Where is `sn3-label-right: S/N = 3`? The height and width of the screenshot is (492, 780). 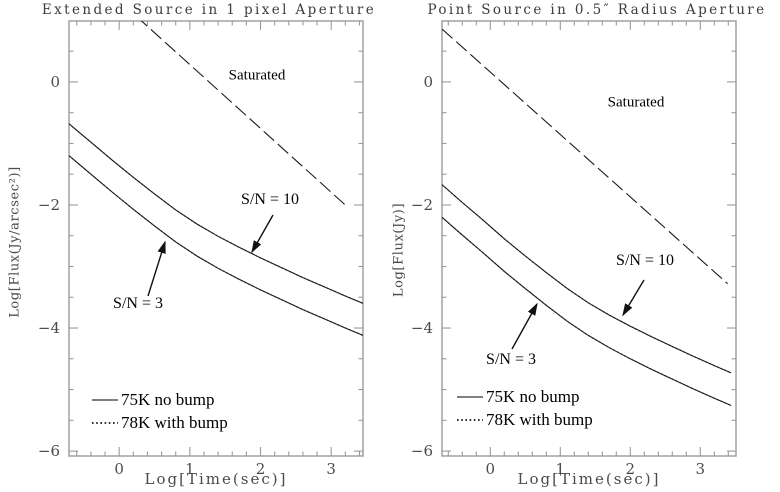 sn3-label-right: S/N = 3 is located at coordinates (511, 359).